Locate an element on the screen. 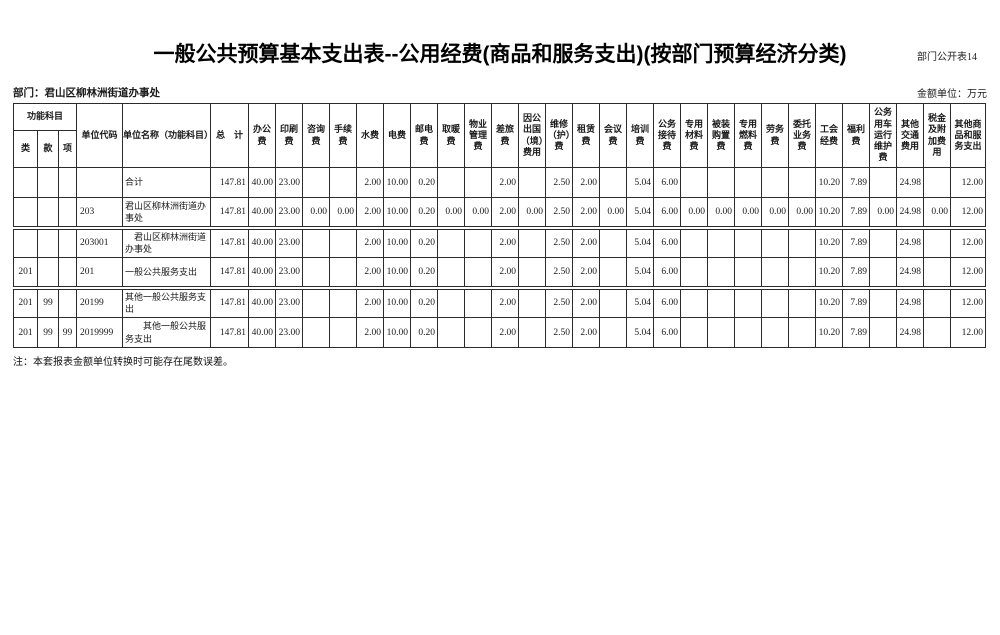 The height and width of the screenshot is (635, 1000). column-header-expense: 咨询费 is located at coordinates (316, 135).